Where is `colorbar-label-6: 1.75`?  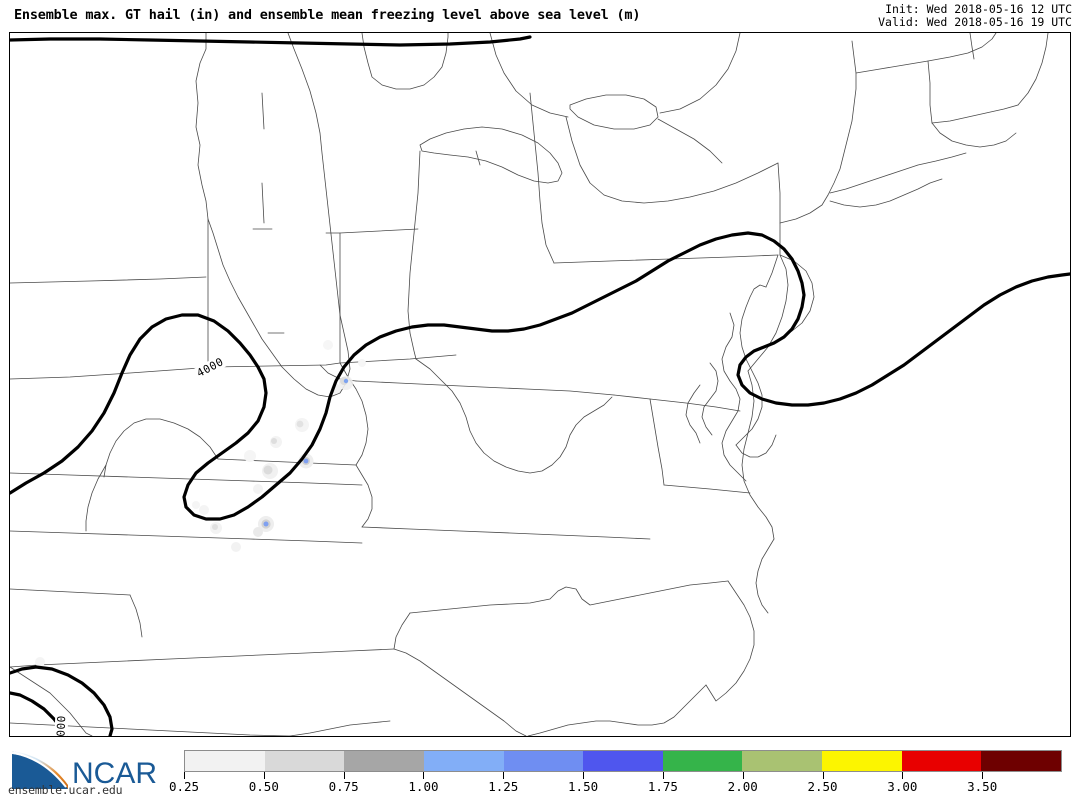 colorbar-label-6: 1.75 is located at coordinates (662, 786).